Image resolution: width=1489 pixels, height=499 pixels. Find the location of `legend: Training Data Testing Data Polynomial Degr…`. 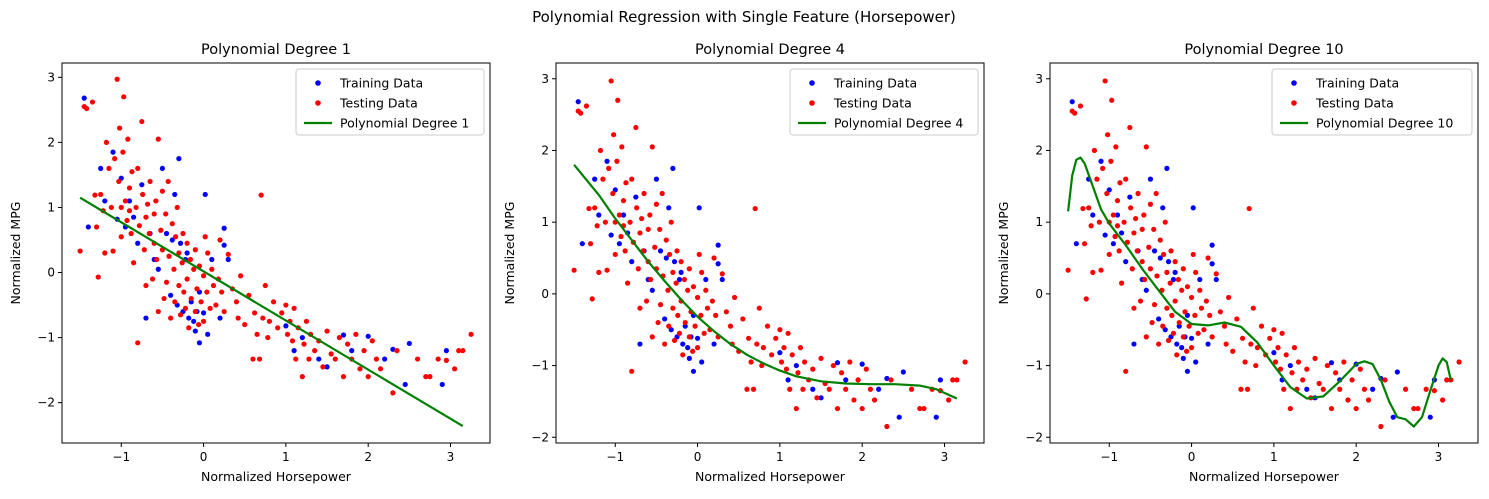

legend: Training Data Testing Data Polynomial Degr… is located at coordinates (390, 102).